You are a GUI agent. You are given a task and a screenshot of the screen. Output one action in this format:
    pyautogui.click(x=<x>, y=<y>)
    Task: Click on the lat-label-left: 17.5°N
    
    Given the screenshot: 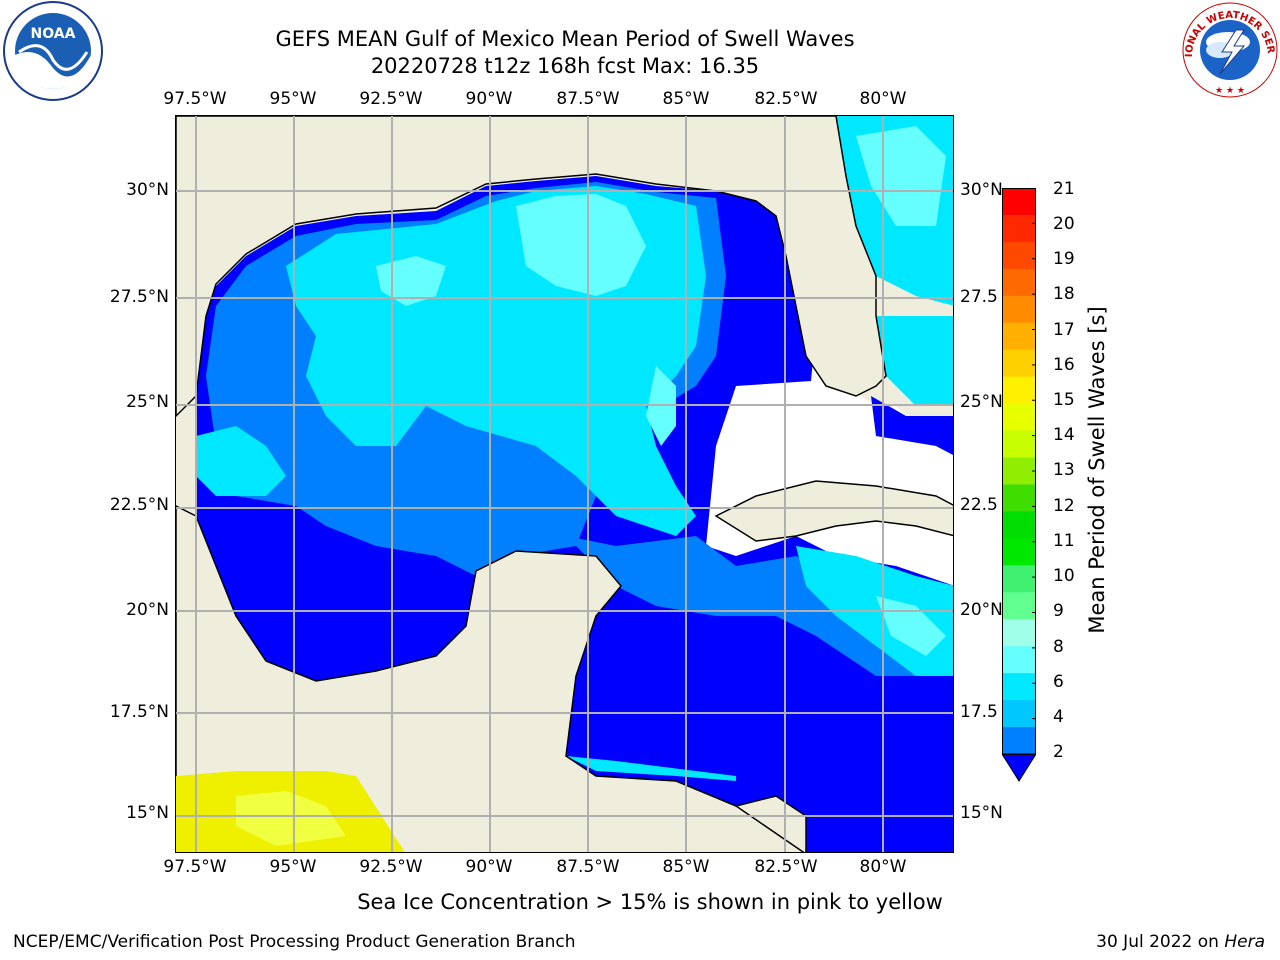 What is the action you would take?
    pyautogui.click(x=139, y=712)
    